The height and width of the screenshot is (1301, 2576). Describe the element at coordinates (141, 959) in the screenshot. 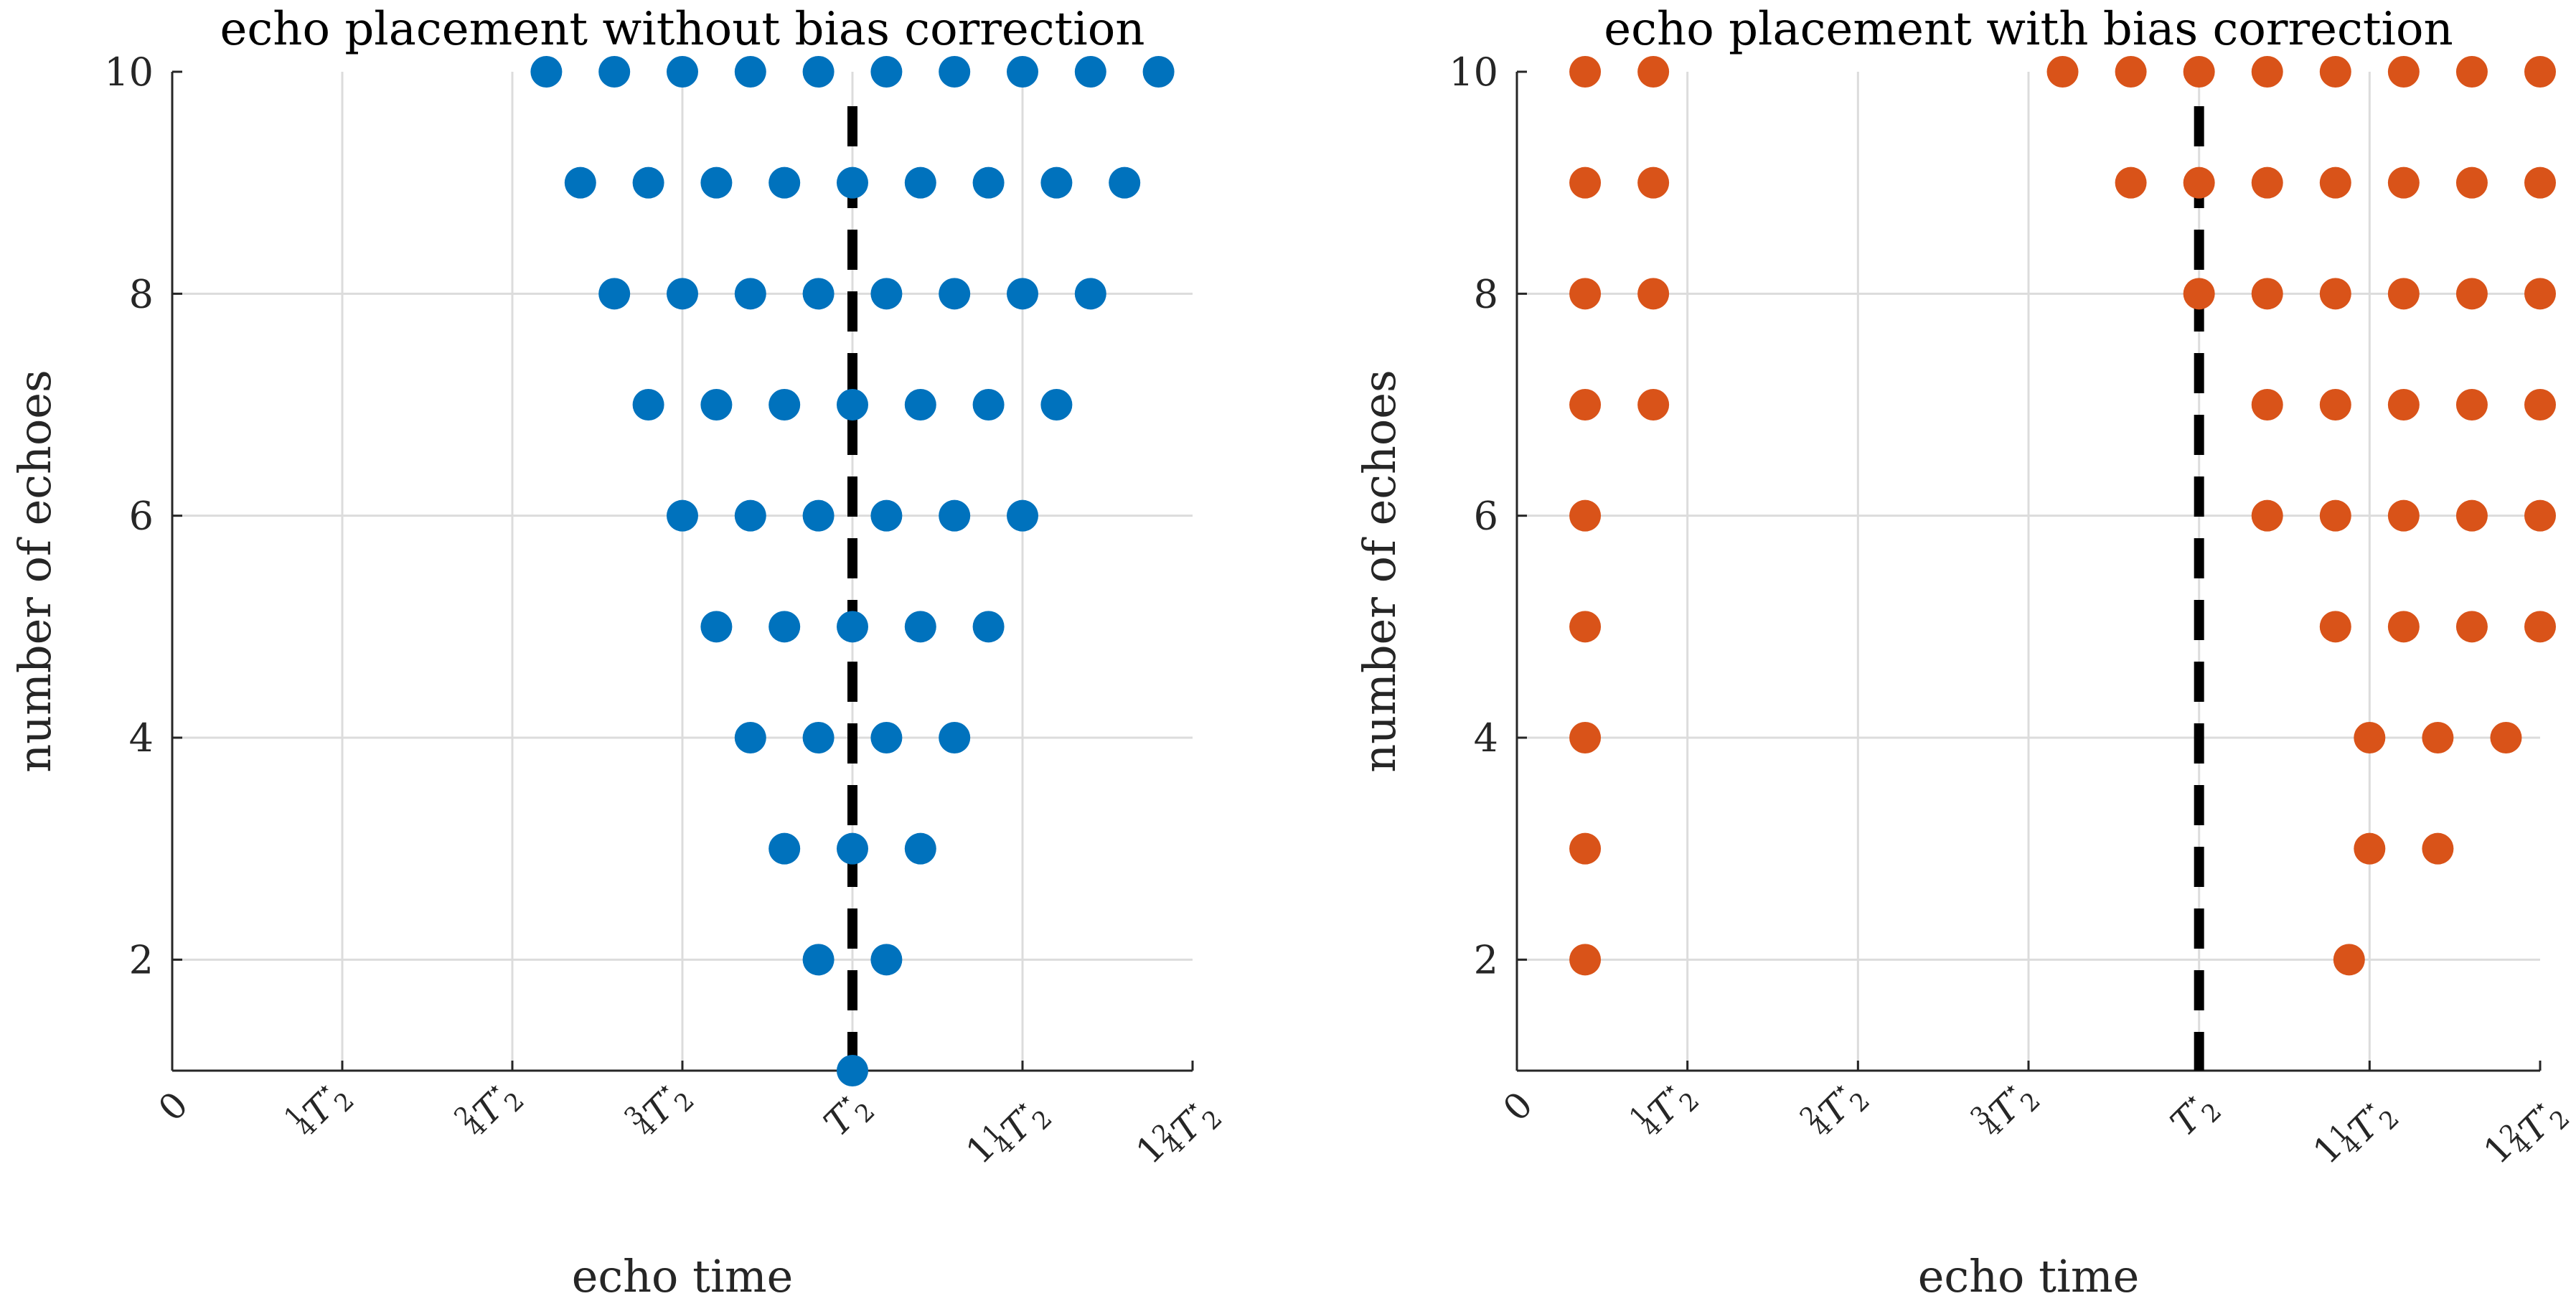

I see `y-tick-label: 2` at that location.